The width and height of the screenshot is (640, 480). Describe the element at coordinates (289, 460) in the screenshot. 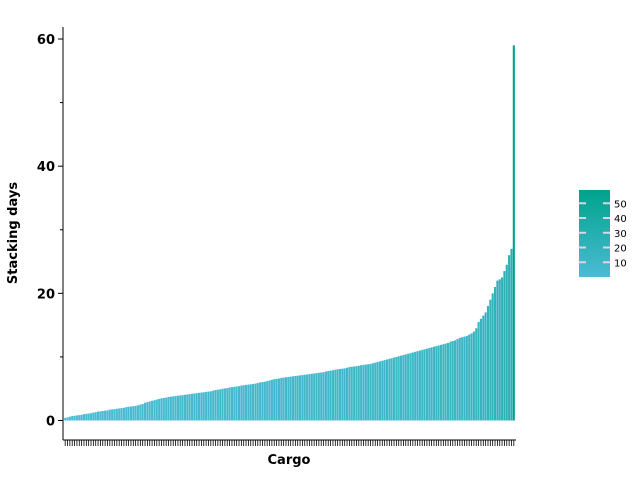

I see `x-axis-title: Cargo` at that location.